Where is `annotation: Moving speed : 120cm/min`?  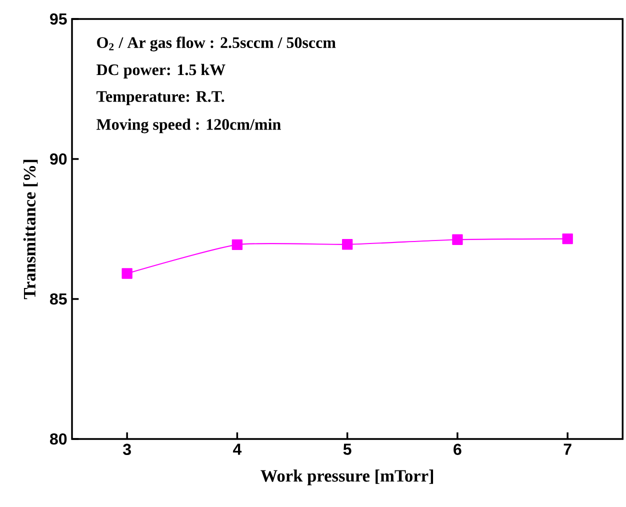
annotation: Moving speed : 120cm/min is located at coordinates (188, 126).